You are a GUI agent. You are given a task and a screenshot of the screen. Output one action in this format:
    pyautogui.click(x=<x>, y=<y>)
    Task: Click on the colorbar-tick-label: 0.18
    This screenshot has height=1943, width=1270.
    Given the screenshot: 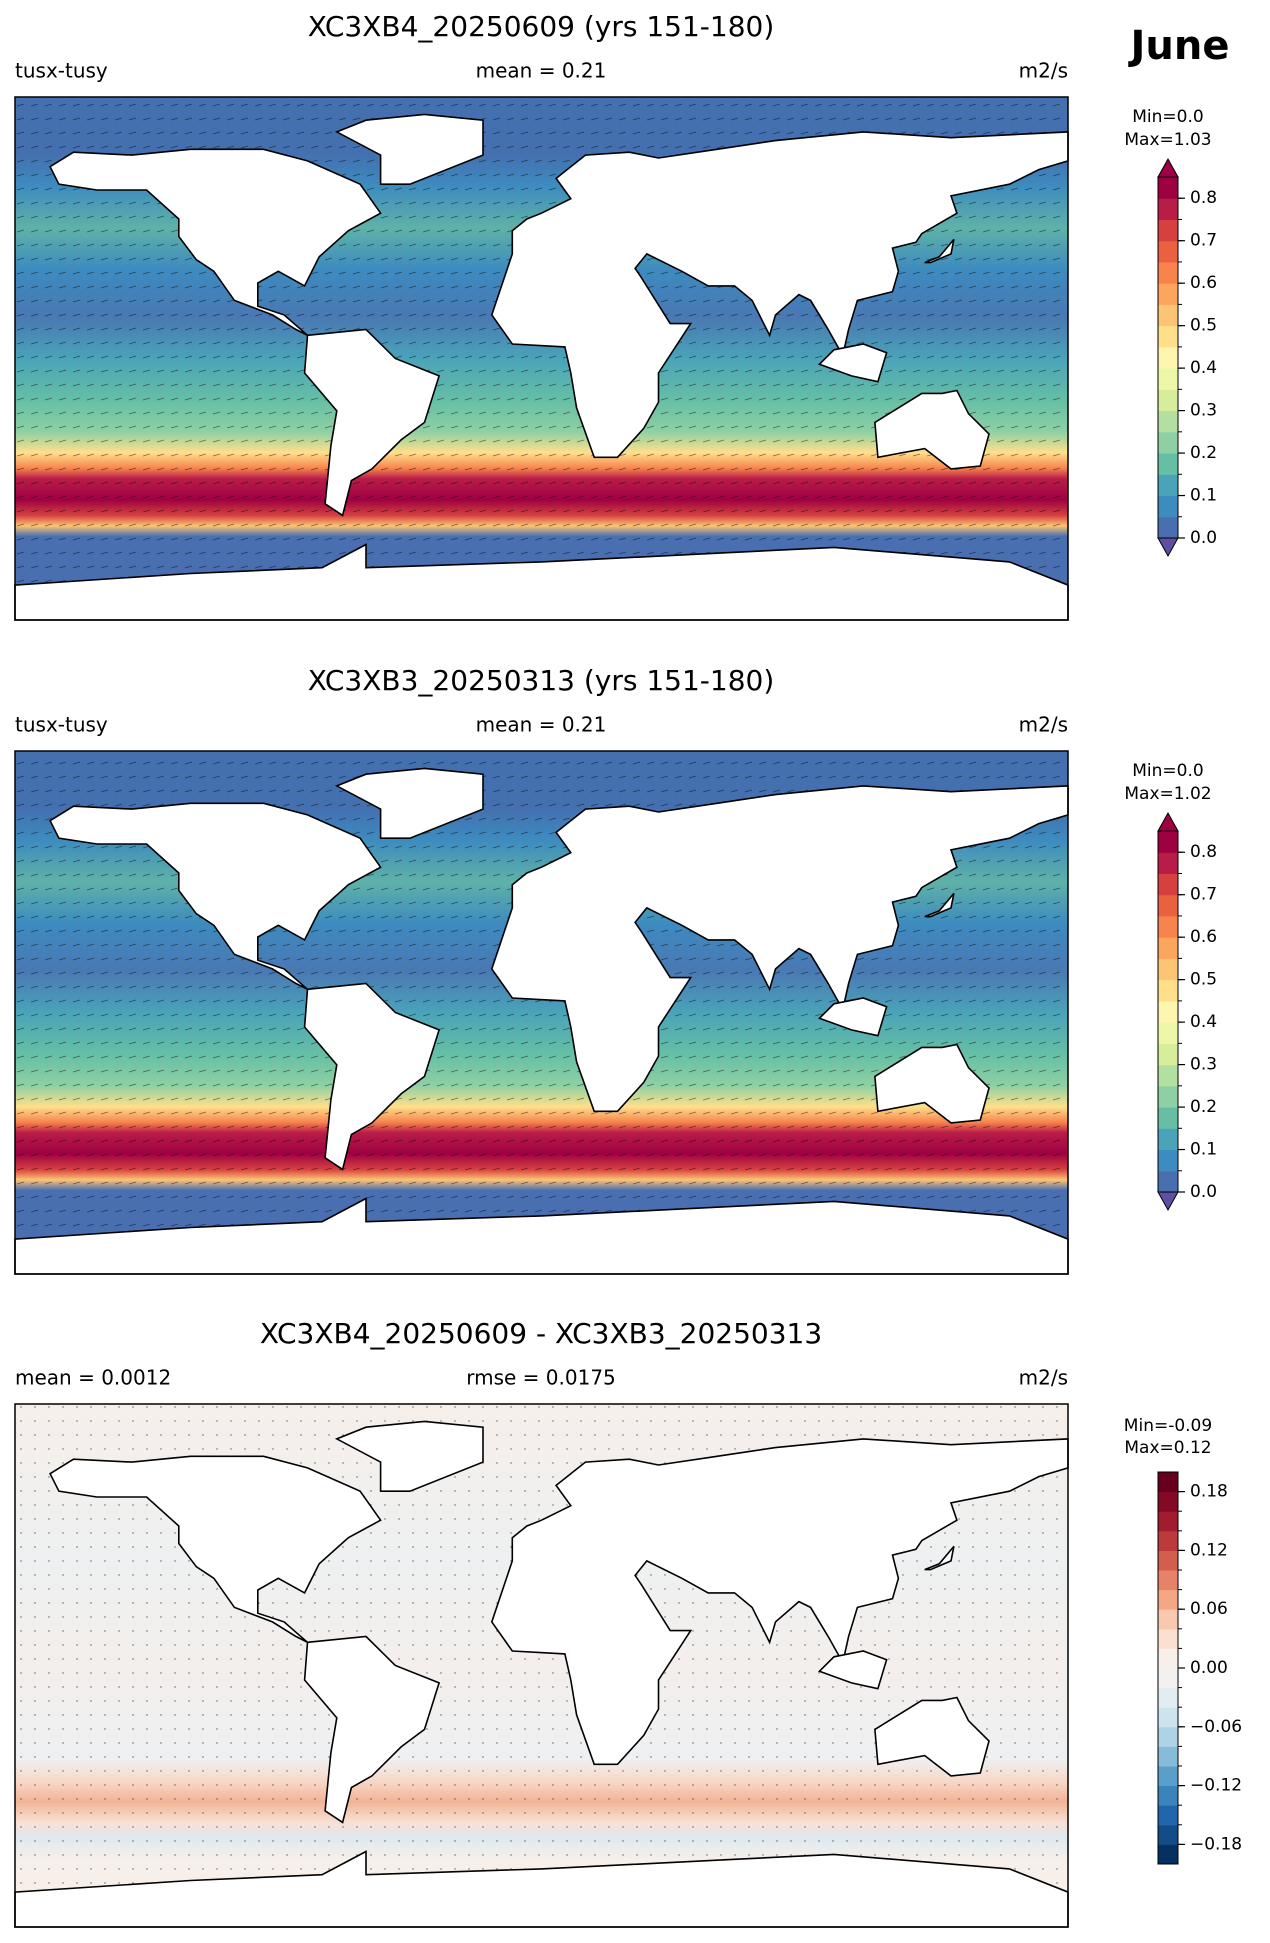 What is the action you would take?
    pyautogui.click(x=1209, y=1492)
    